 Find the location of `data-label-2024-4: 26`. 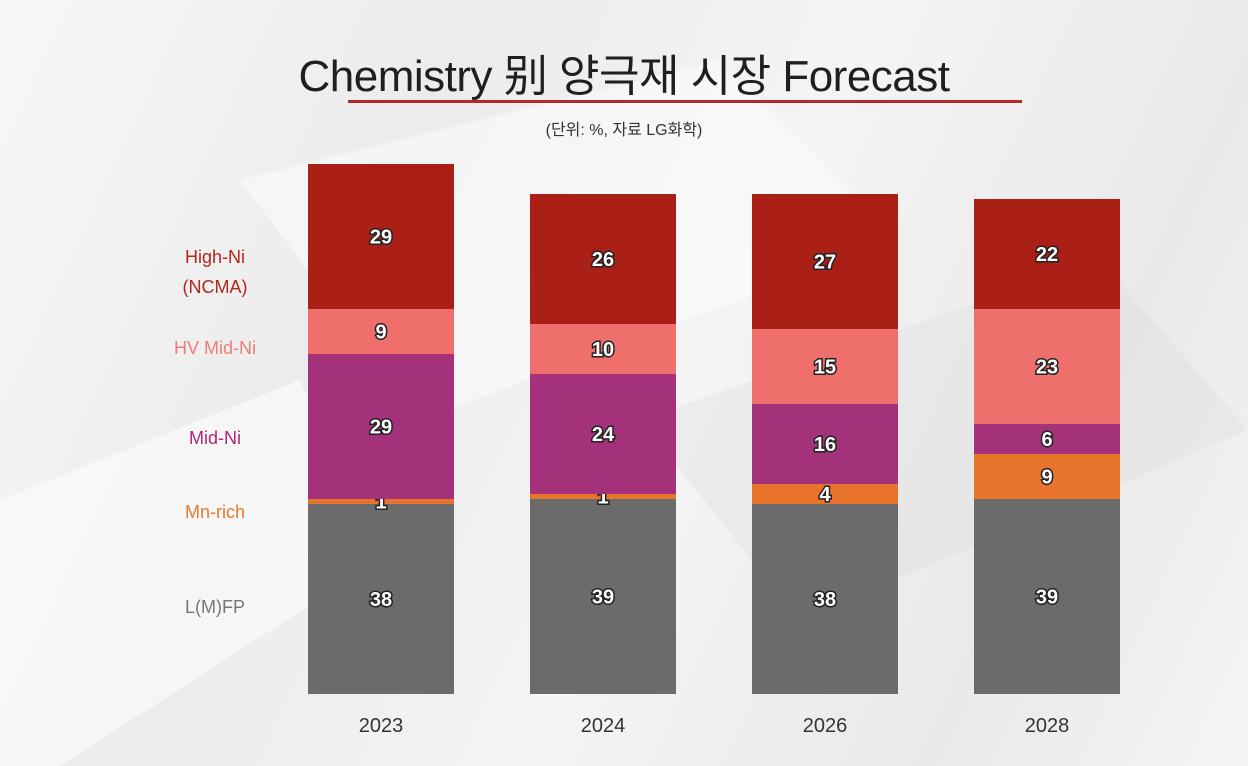

data-label-2024-4: 26 is located at coordinates (603, 260).